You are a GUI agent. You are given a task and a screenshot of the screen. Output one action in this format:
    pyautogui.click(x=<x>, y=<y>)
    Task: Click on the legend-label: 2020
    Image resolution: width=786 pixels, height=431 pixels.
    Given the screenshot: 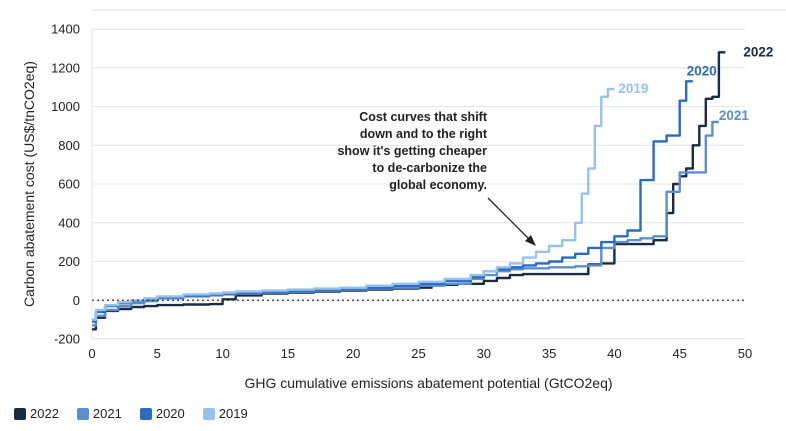 What is the action you would take?
    pyautogui.click(x=170, y=413)
    